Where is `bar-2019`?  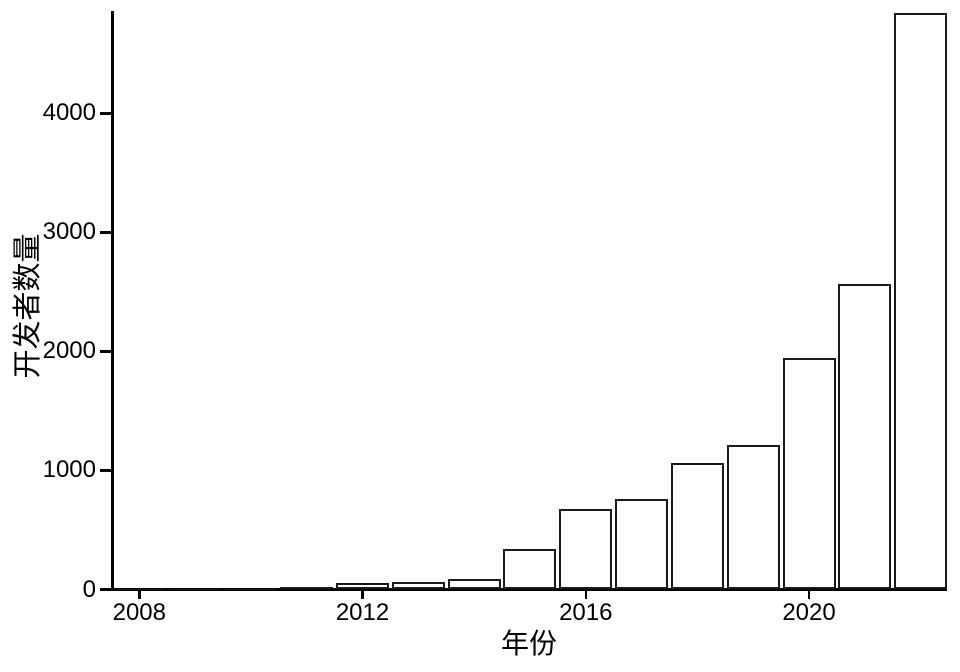 bar-2019 is located at coordinates (753, 517).